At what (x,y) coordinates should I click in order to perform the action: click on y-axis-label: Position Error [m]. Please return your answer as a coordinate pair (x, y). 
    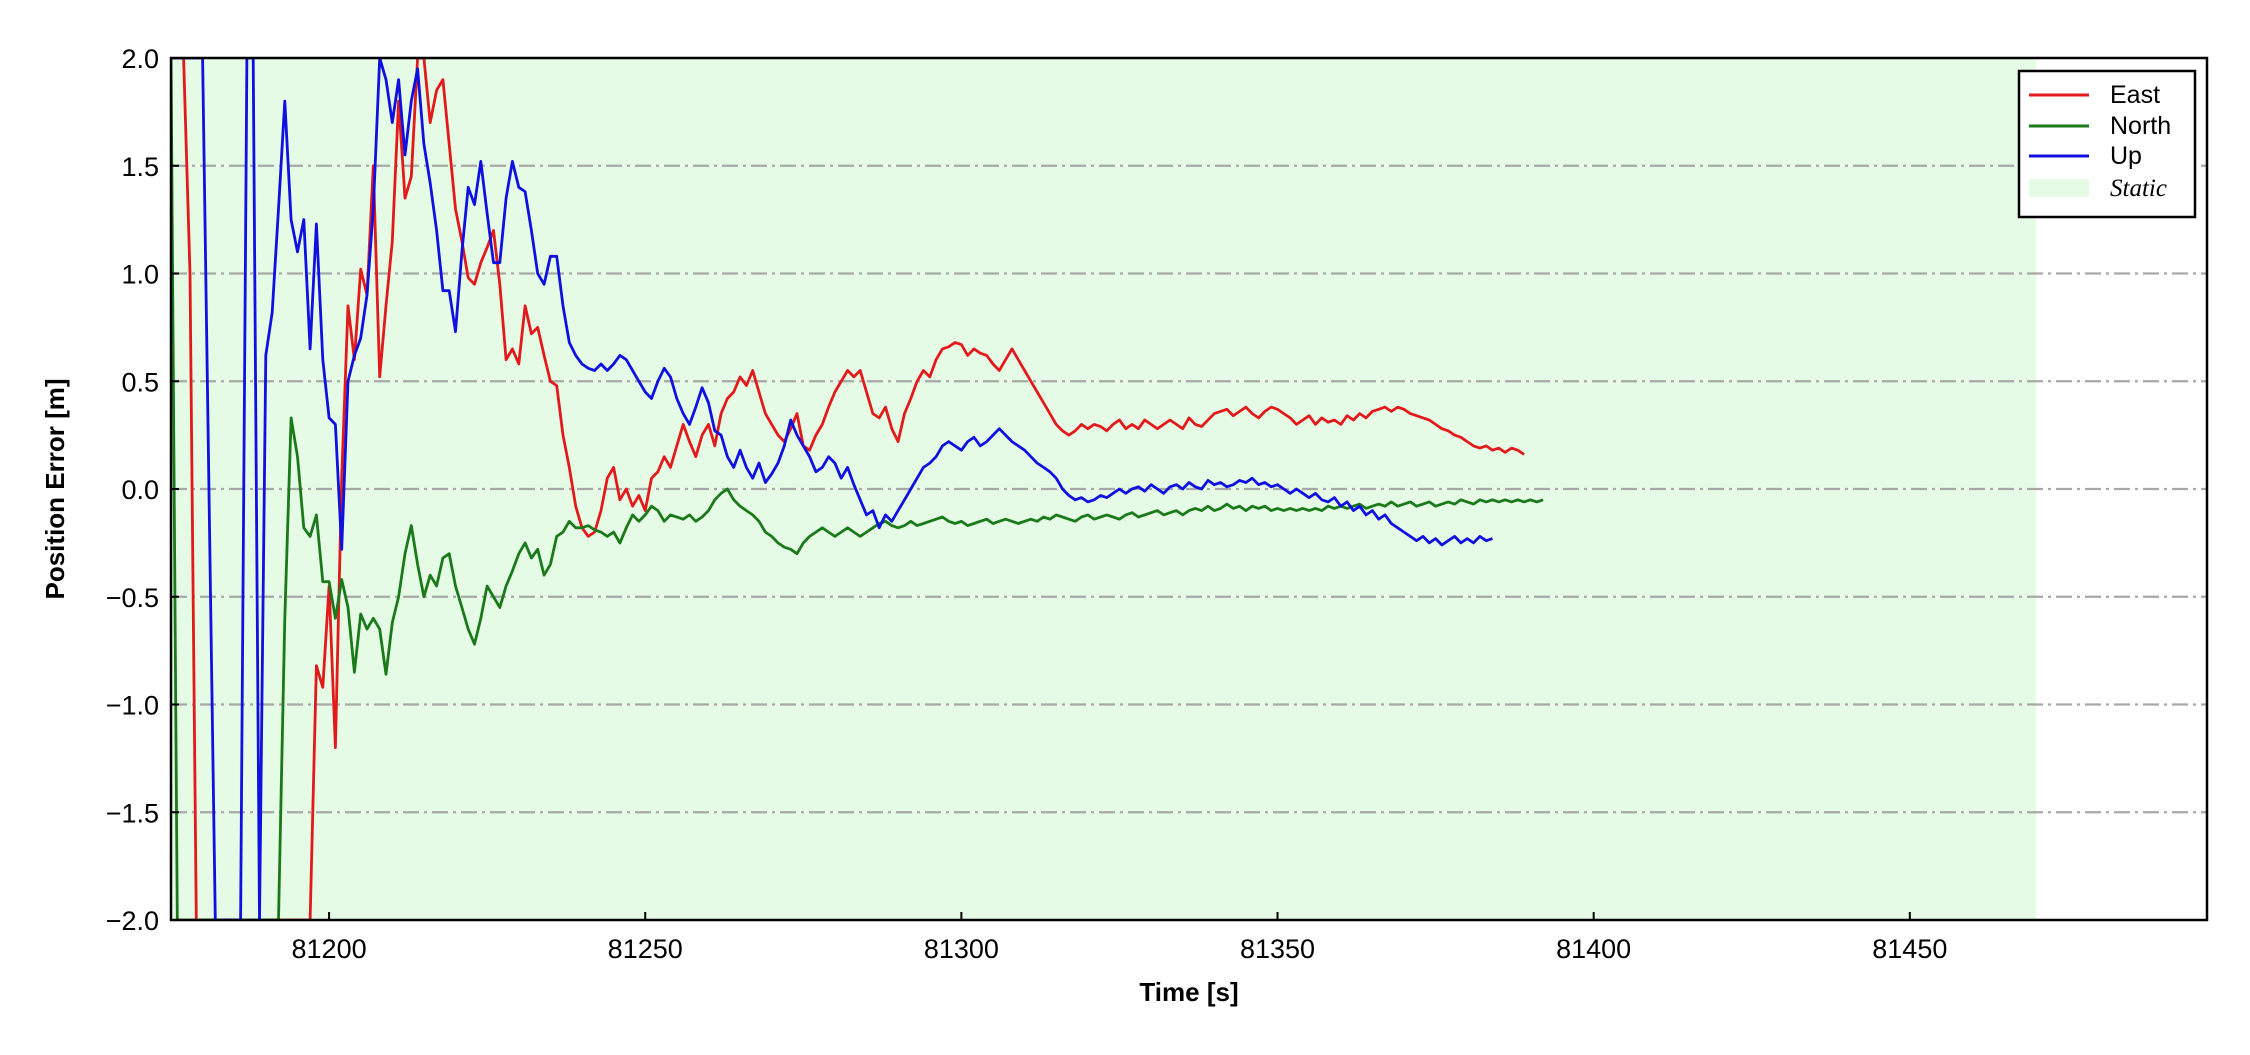
    Looking at the image, I should click on (55, 488).